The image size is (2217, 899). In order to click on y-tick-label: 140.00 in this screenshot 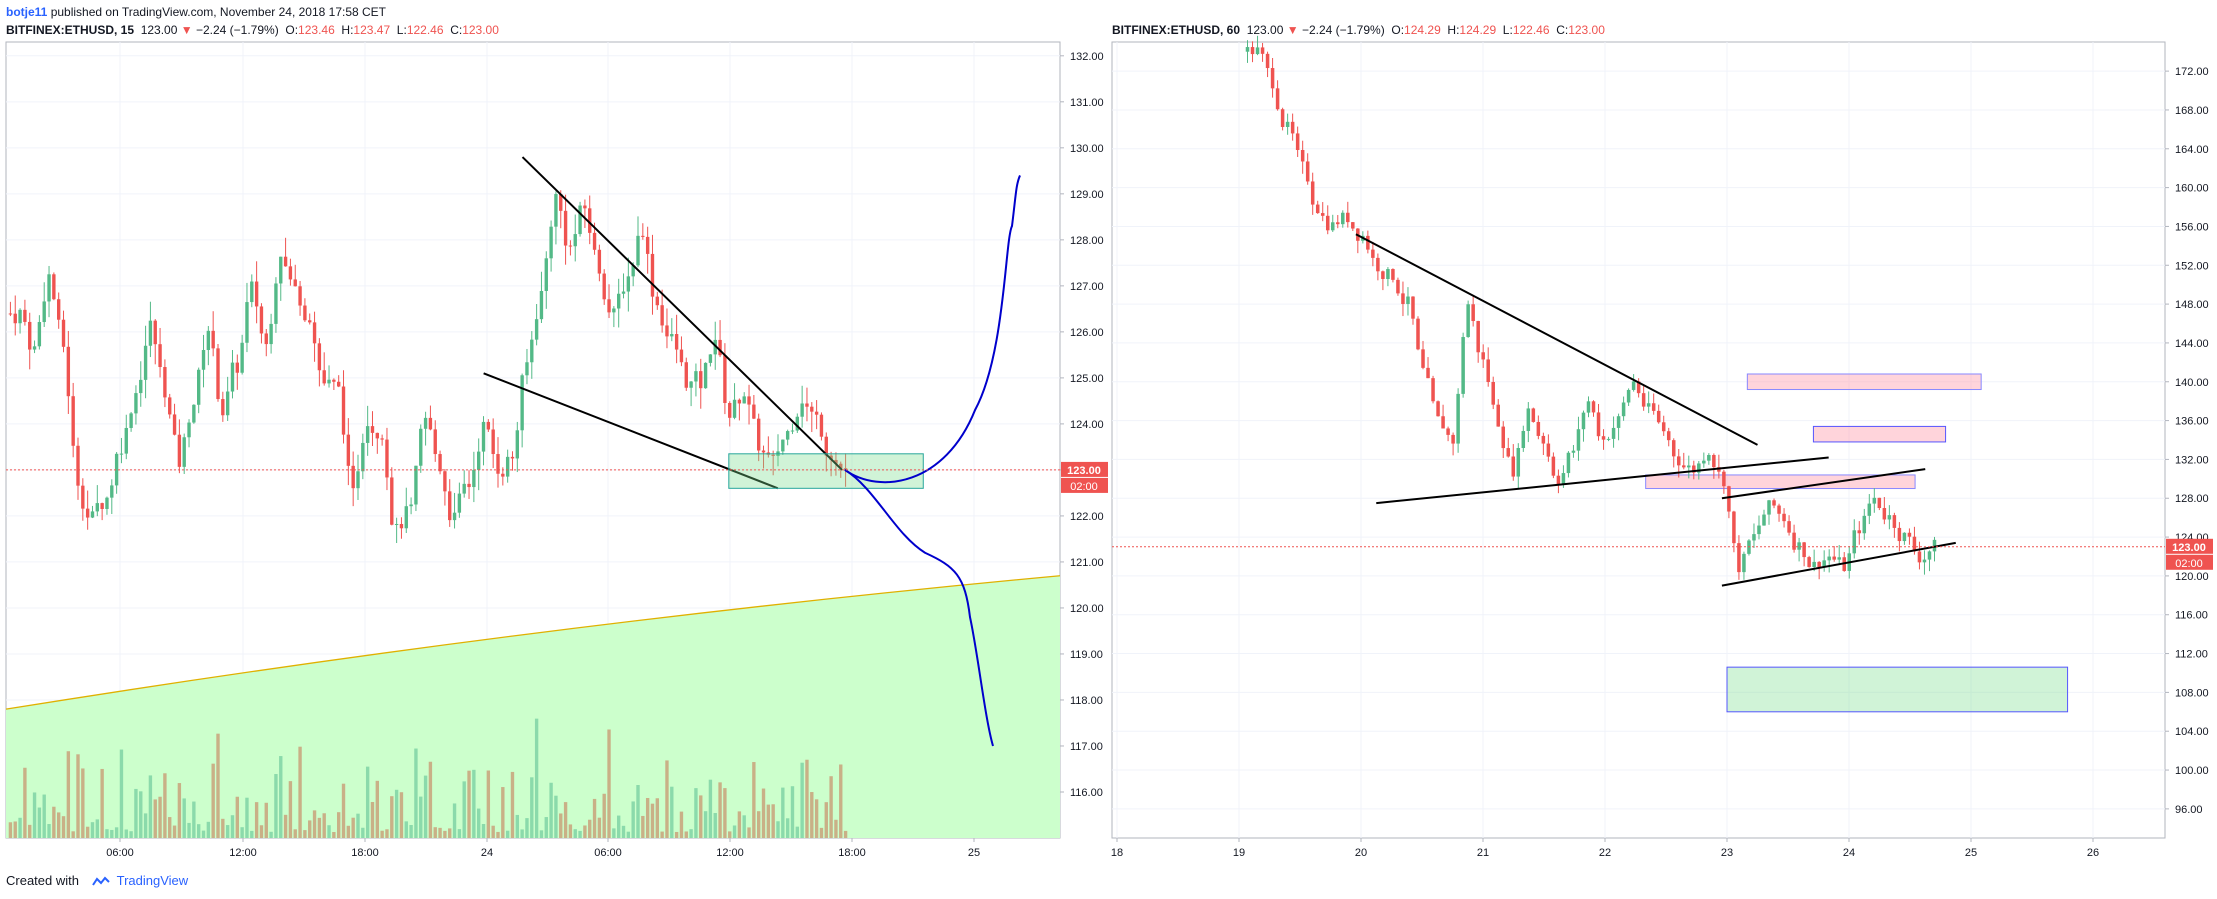, I will do `click(2192, 383)`.